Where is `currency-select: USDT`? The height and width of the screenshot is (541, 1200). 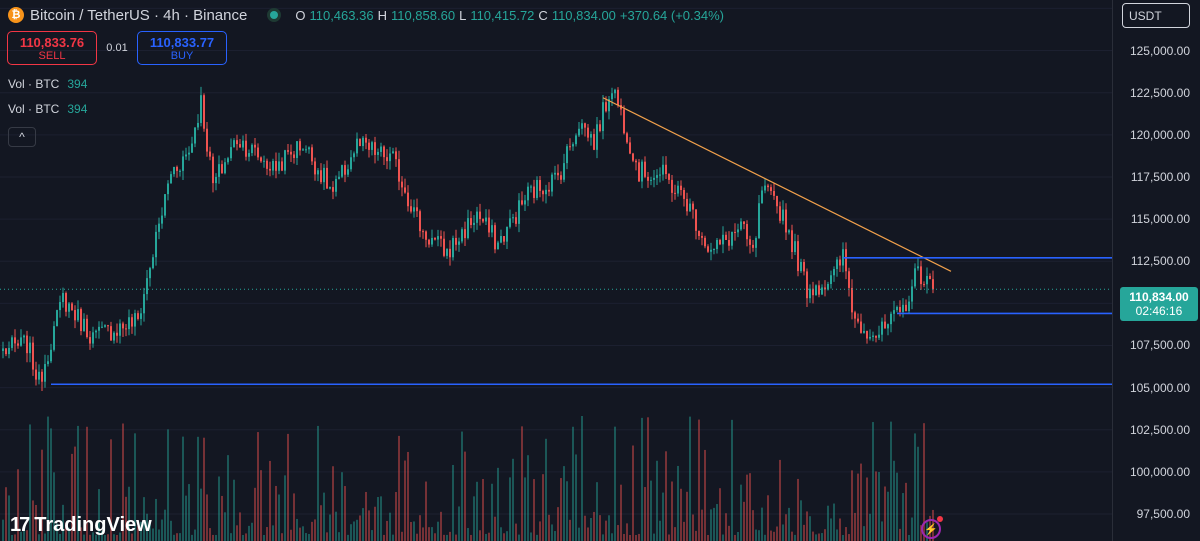
currency-select: USDT is located at coordinates (1156, 15).